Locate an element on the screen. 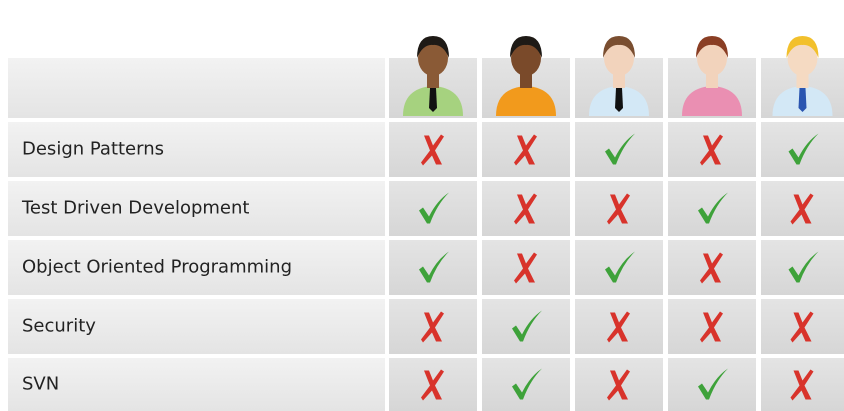 The height and width of the screenshot is (411, 844). row-label: Test Driven Development is located at coordinates (135, 208).